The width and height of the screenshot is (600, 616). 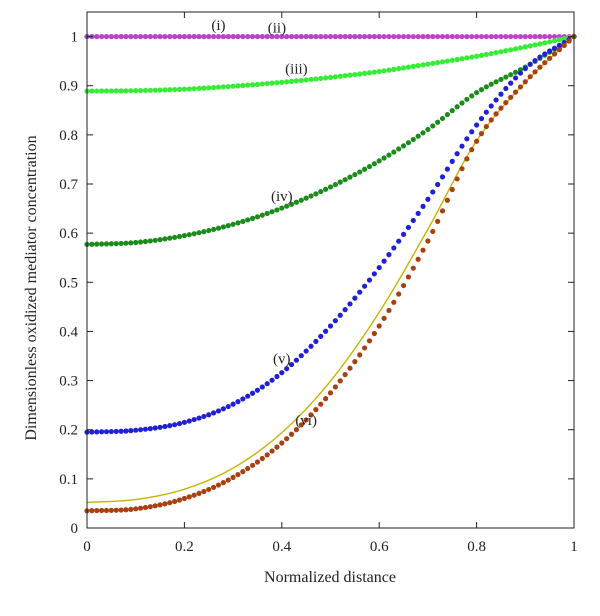 I want to click on y-tick-label: 0.6, so click(x=68, y=234).